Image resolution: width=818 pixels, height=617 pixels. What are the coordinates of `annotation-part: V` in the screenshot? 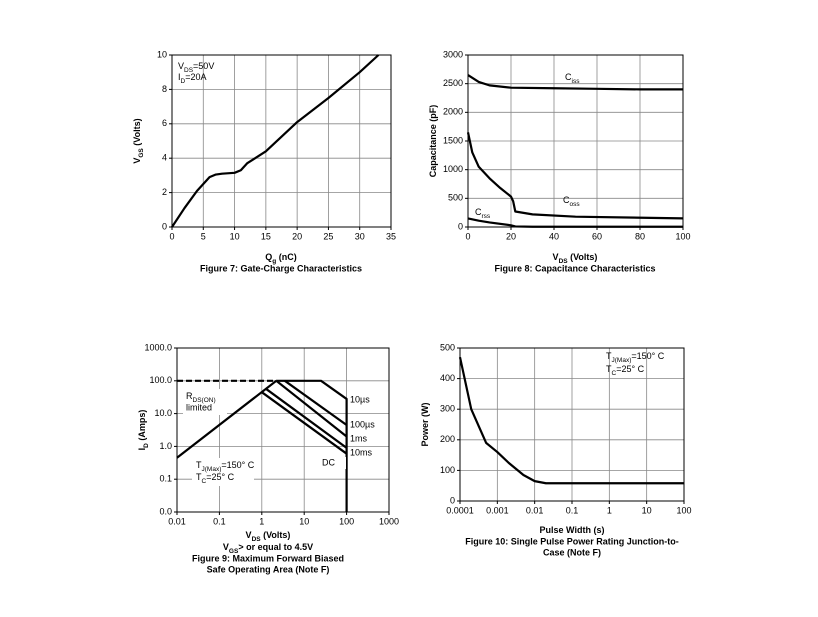 It's located at (181, 66).